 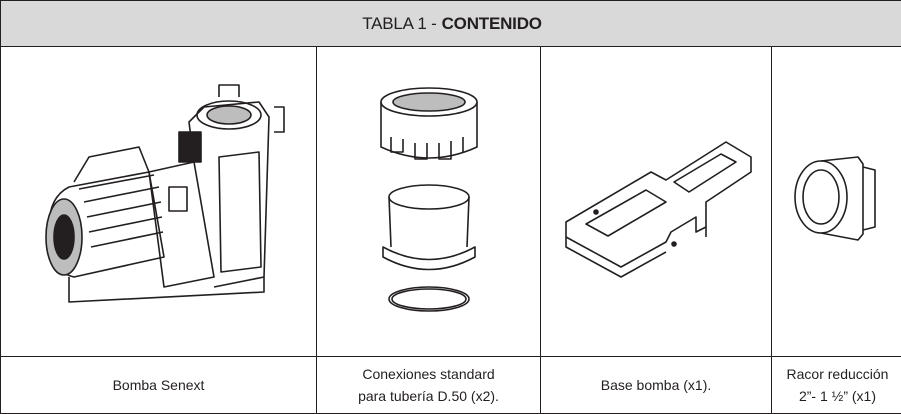 I want to click on item-label: Bomba Senext, so click(x=158, y=385).